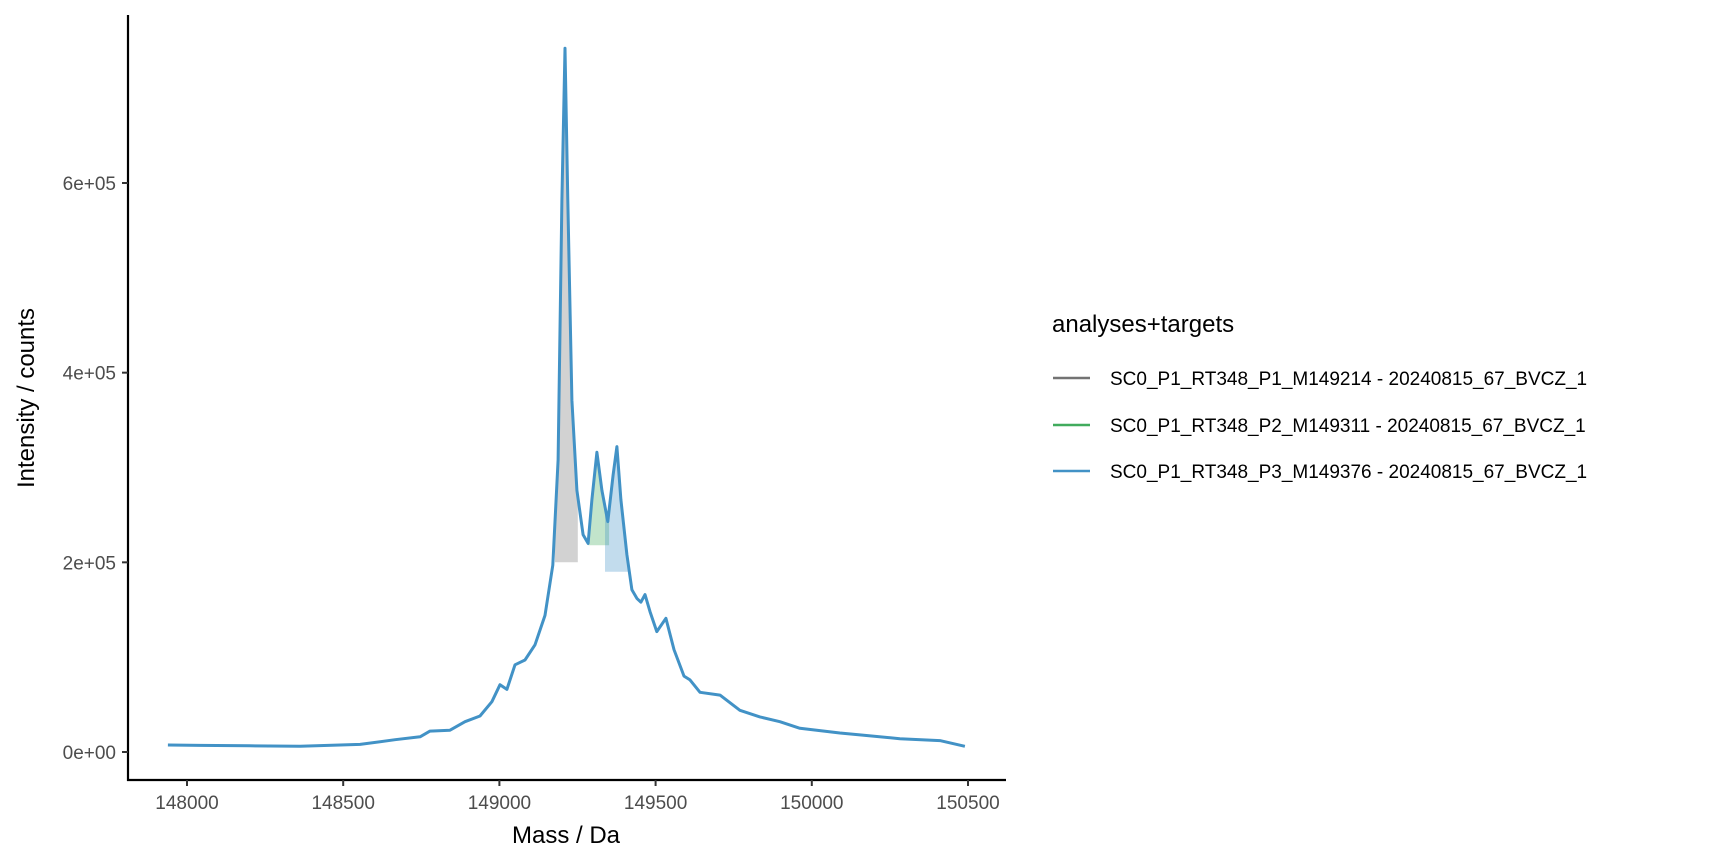 Image resolution: width=1728 pixels, height=865 pixels. What do you see at coordinates (811, 803) in the screenshot?
I see `x-tick-label: 150000` at bounding box center [811, 803].